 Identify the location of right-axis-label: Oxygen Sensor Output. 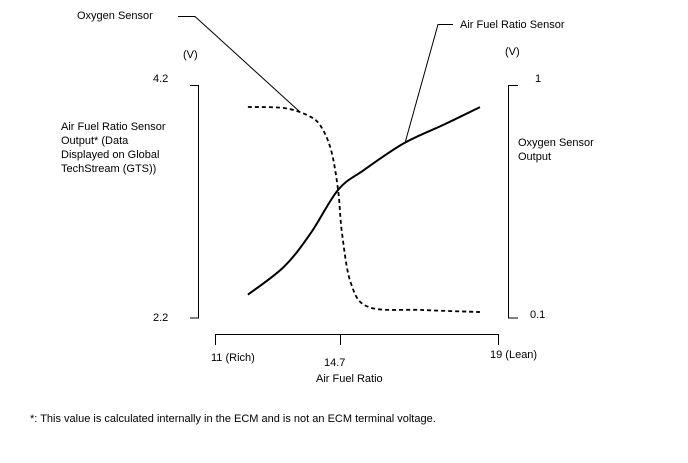
(556, 150).